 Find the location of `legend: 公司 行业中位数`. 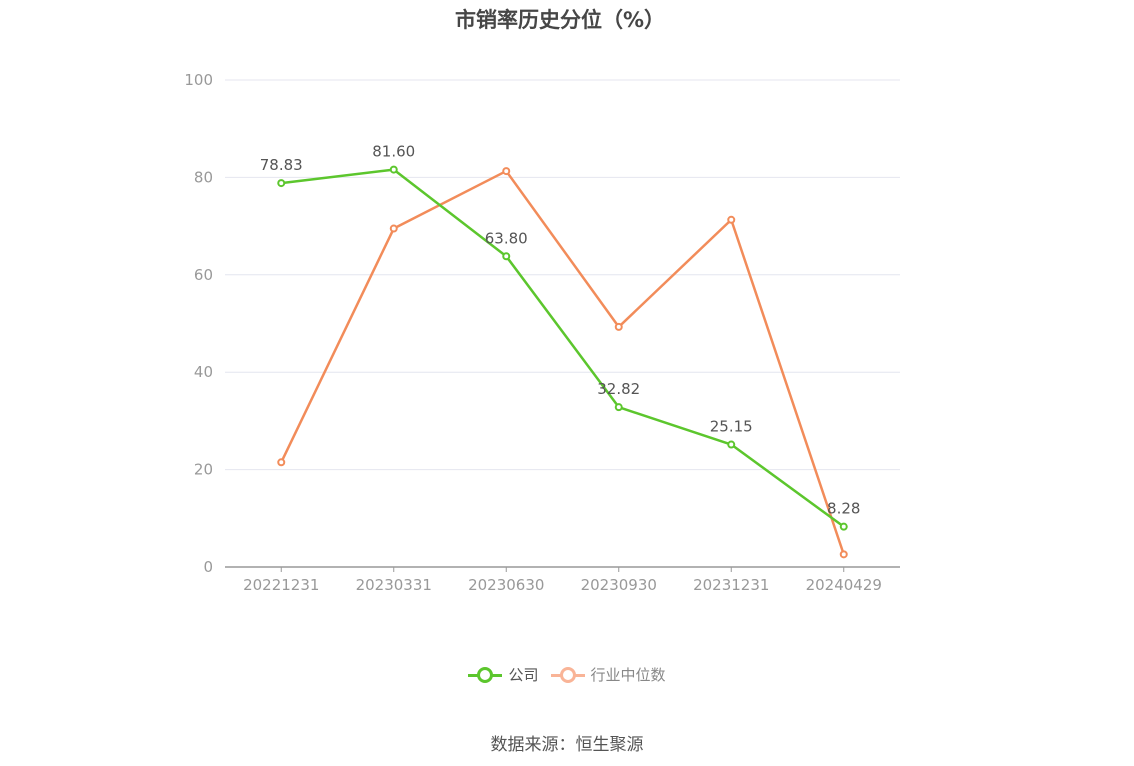

legend: 公司 行业中位数 is located at coordinates (567, 674).